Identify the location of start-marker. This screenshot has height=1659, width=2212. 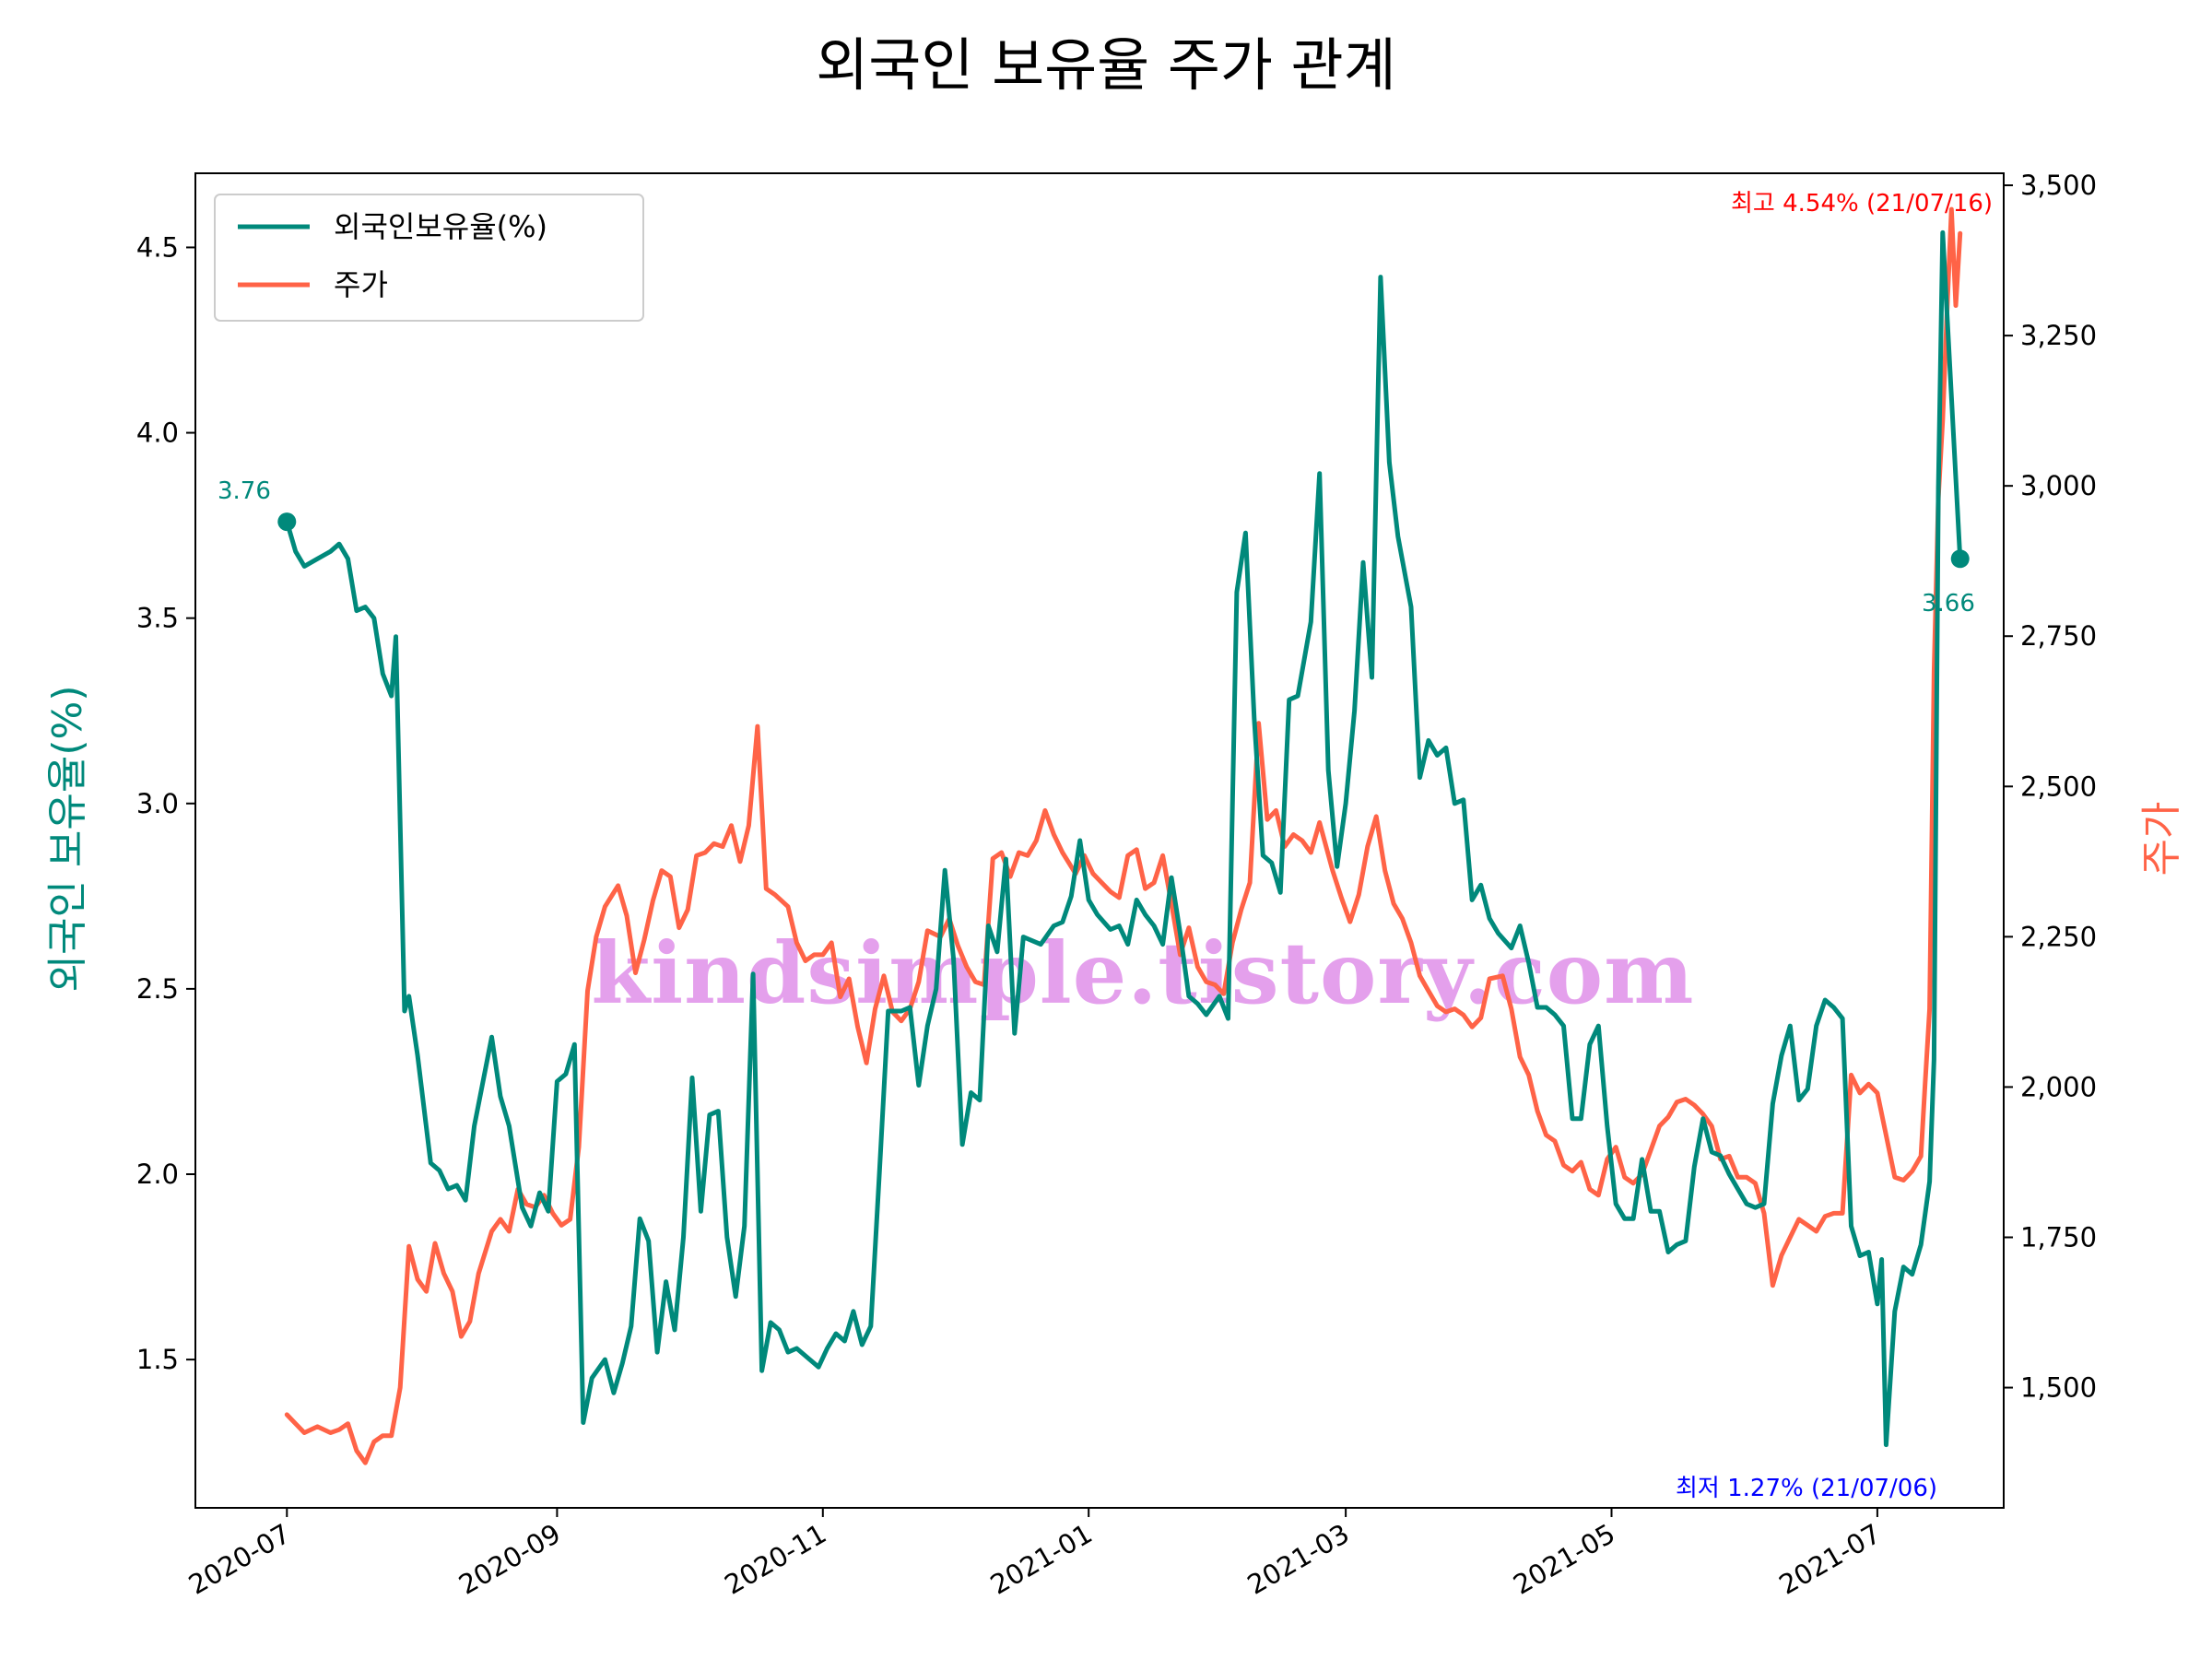
(287, 522).